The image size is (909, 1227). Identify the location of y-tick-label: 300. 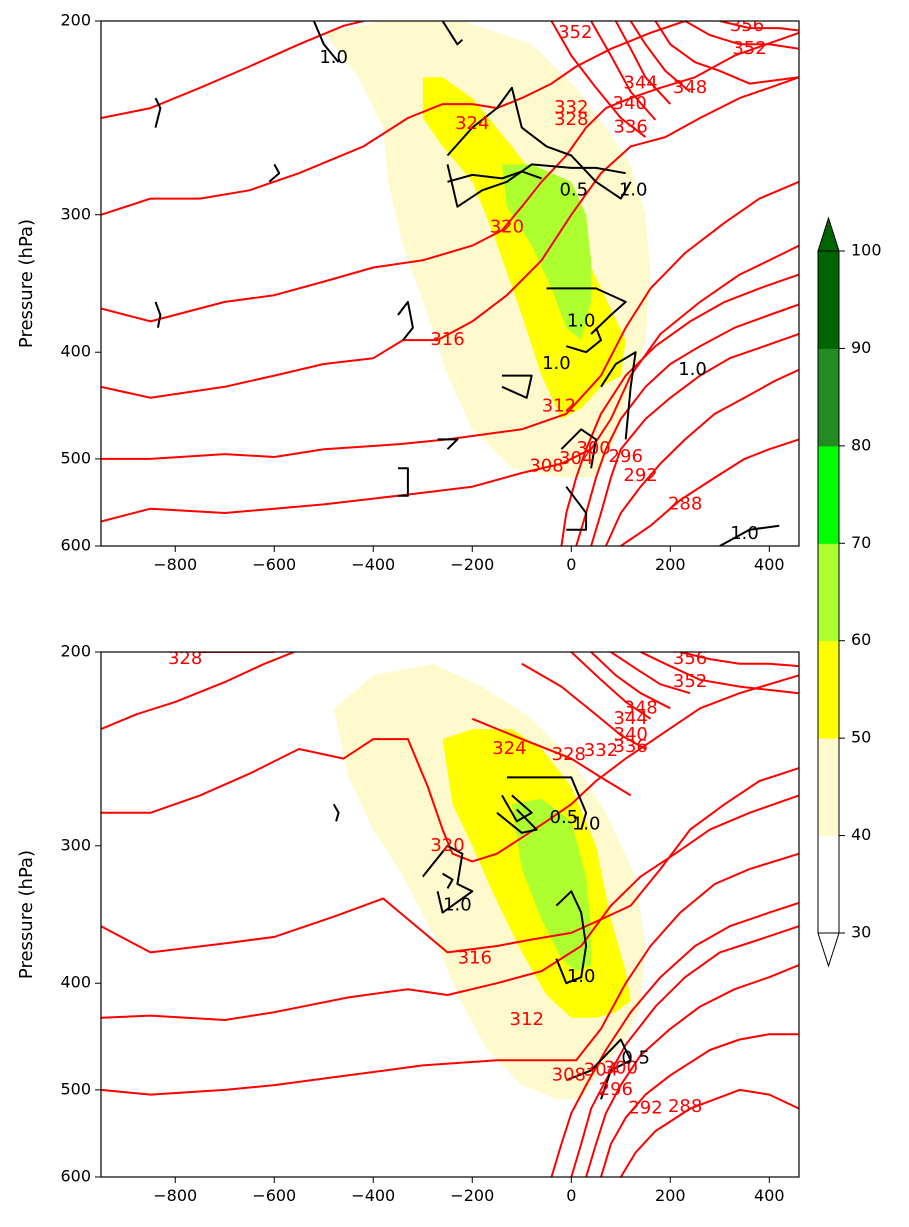
(75, 844).